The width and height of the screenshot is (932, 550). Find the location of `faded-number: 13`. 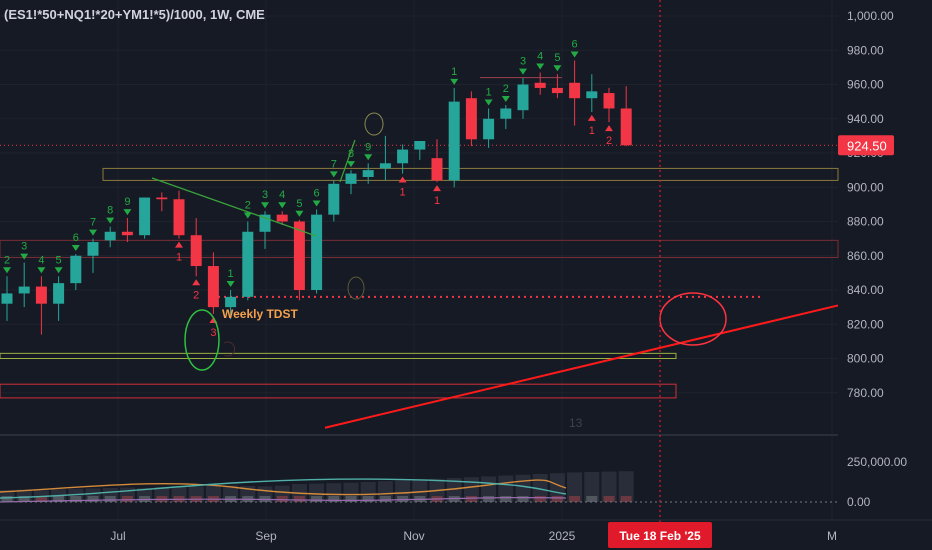

faded-number: 13 is located at coordinates (576, 423).